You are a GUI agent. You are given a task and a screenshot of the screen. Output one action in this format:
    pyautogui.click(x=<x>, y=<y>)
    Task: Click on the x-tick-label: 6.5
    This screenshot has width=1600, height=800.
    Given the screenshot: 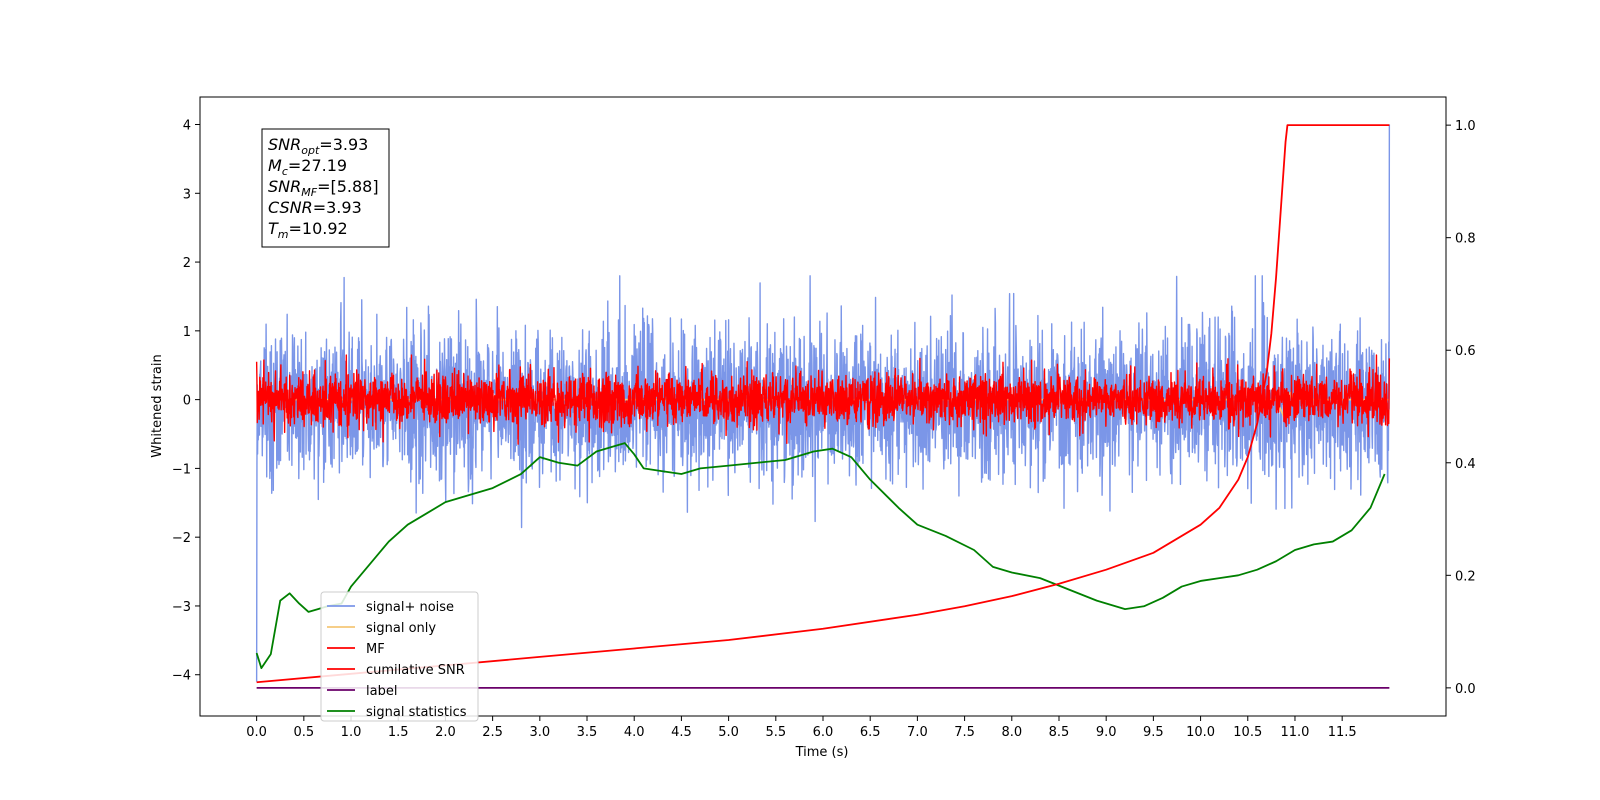 What is the action you would take?
    pyautogui.click(x=870, y=732)
    